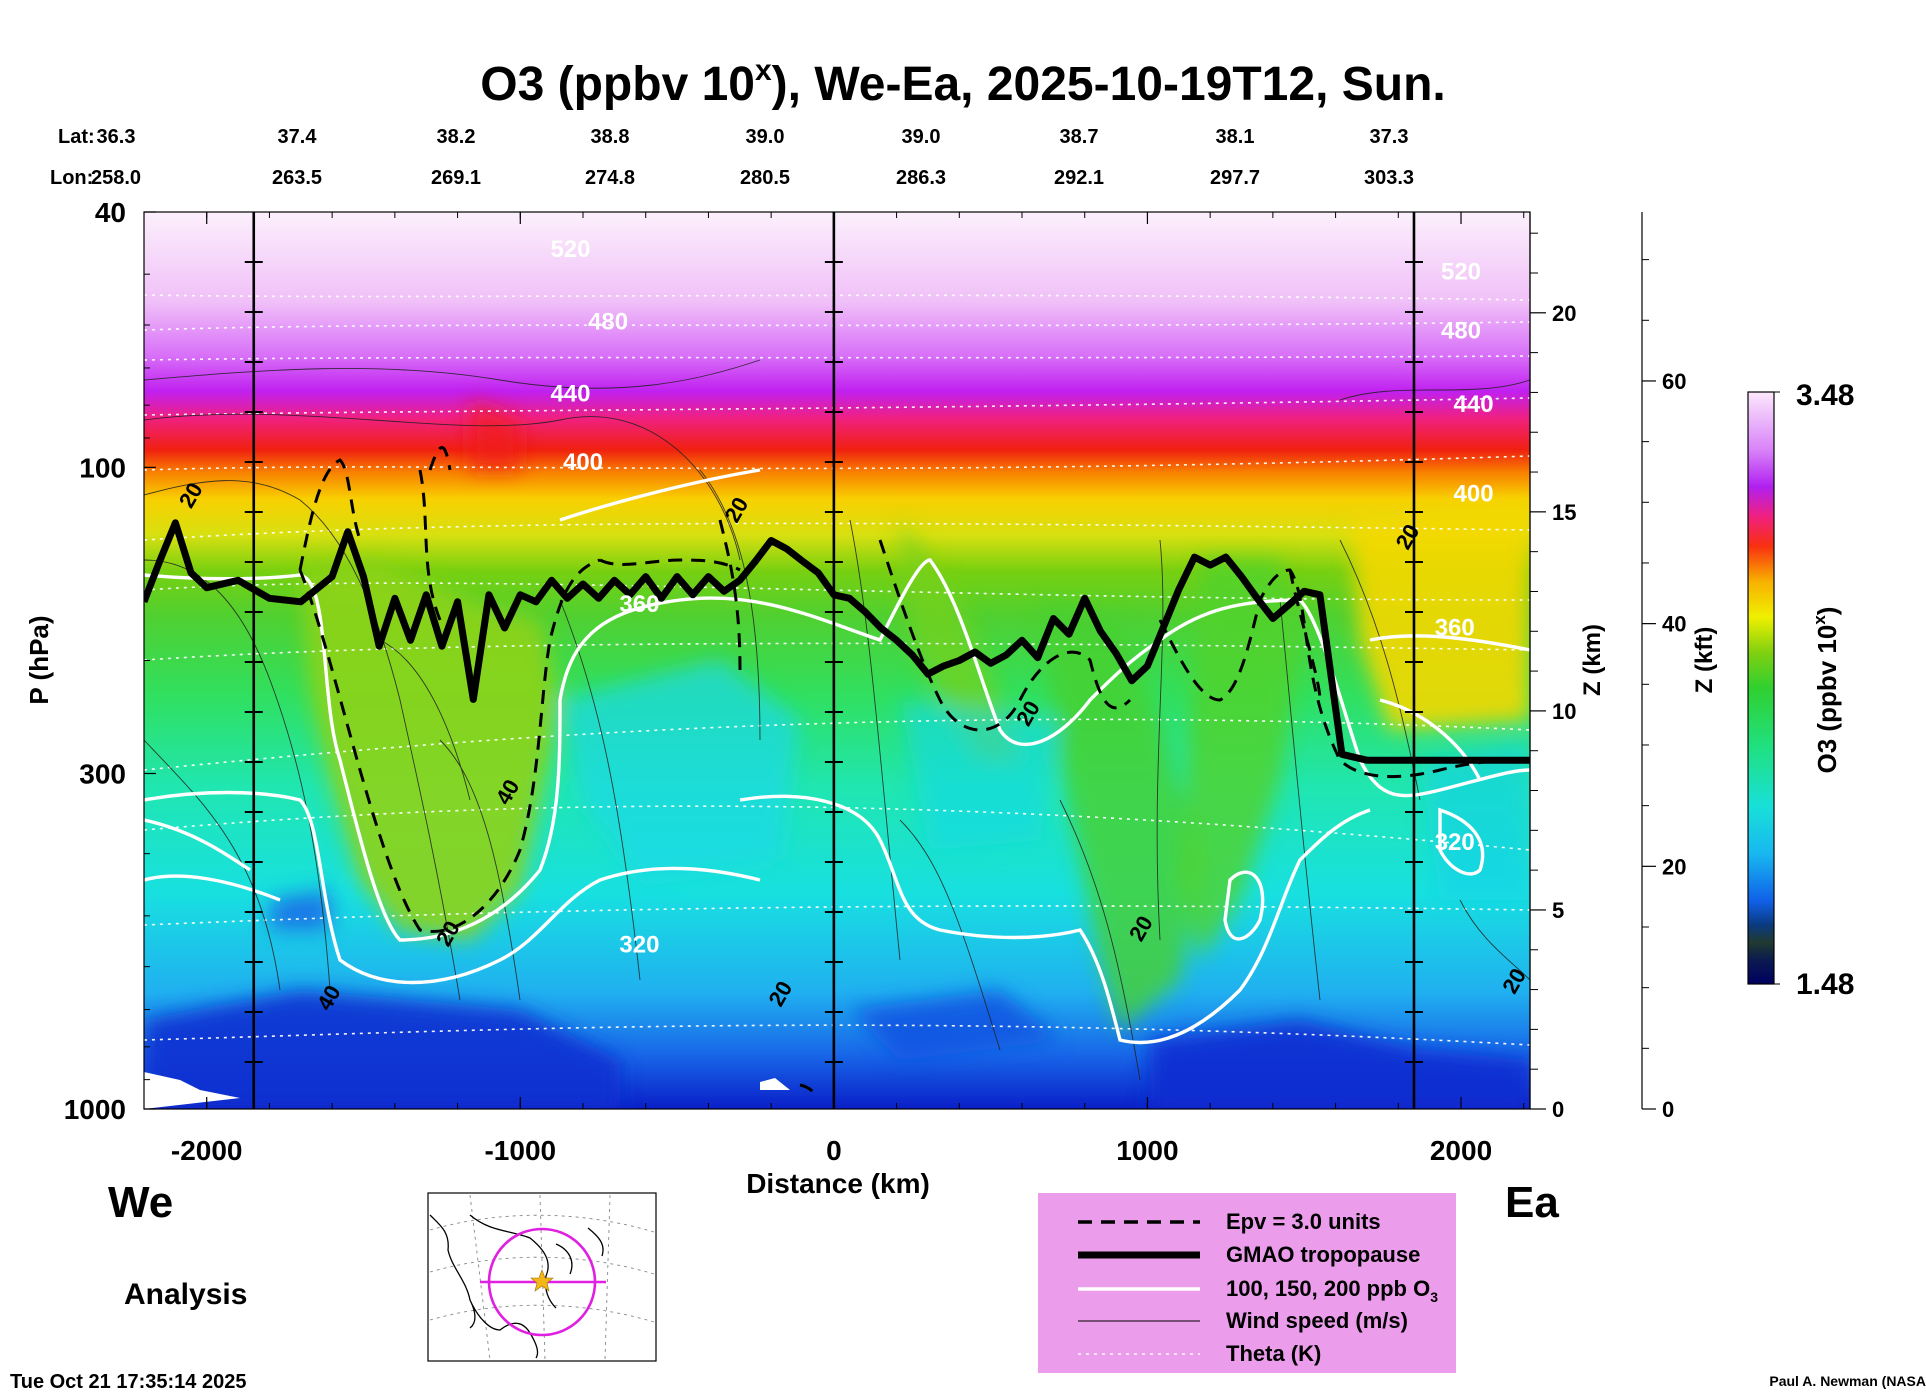 The width and height of the screenshot is (1926, 1394). I want to click on y-tick-label: 300, so click(102, 773).